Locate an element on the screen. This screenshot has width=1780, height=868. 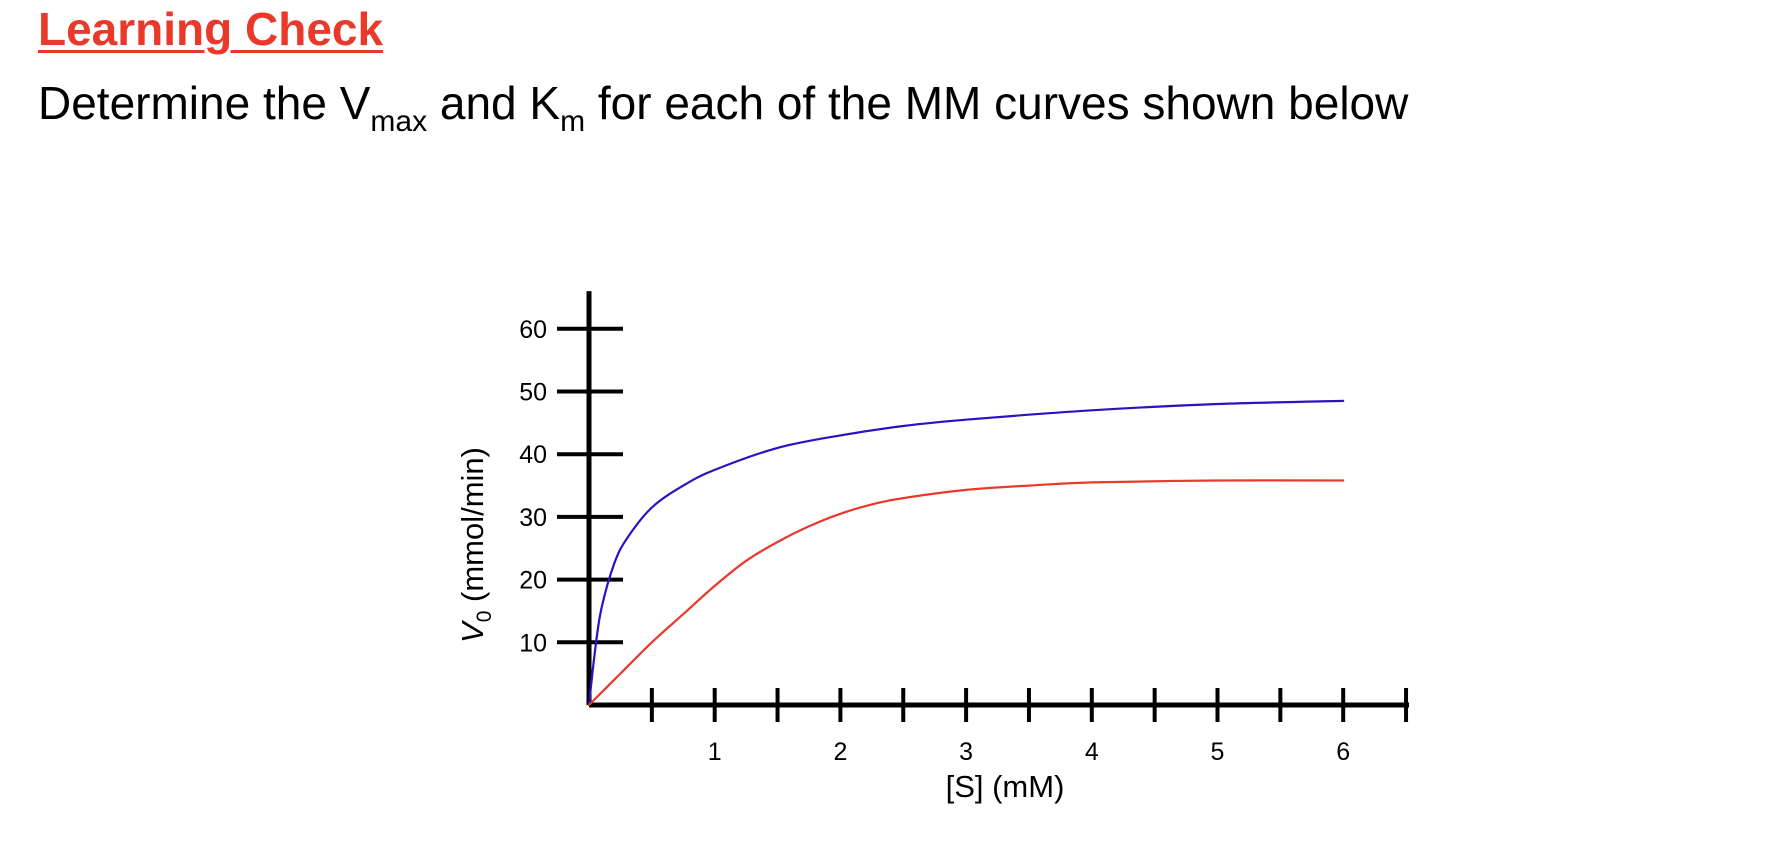
y-tick-label: 50 is located at coordinates (533, 393).